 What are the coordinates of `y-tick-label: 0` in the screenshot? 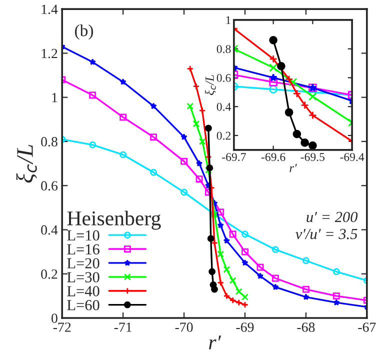 It's located at (55, 318).